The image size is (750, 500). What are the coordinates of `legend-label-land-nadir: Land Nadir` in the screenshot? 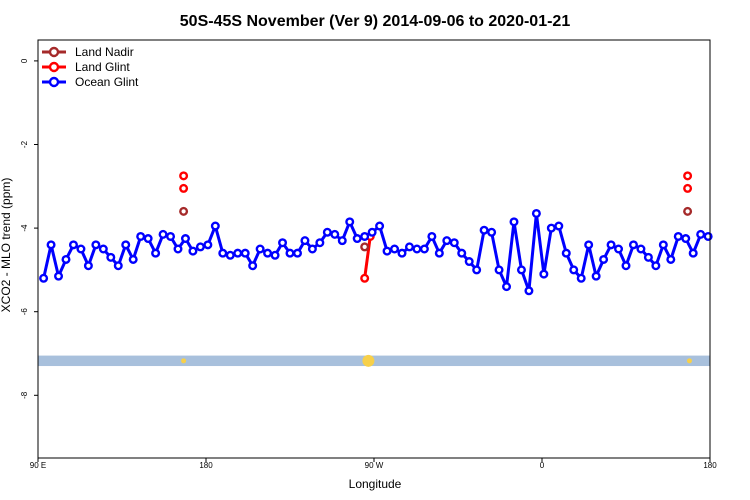 It's located at (104, 52).